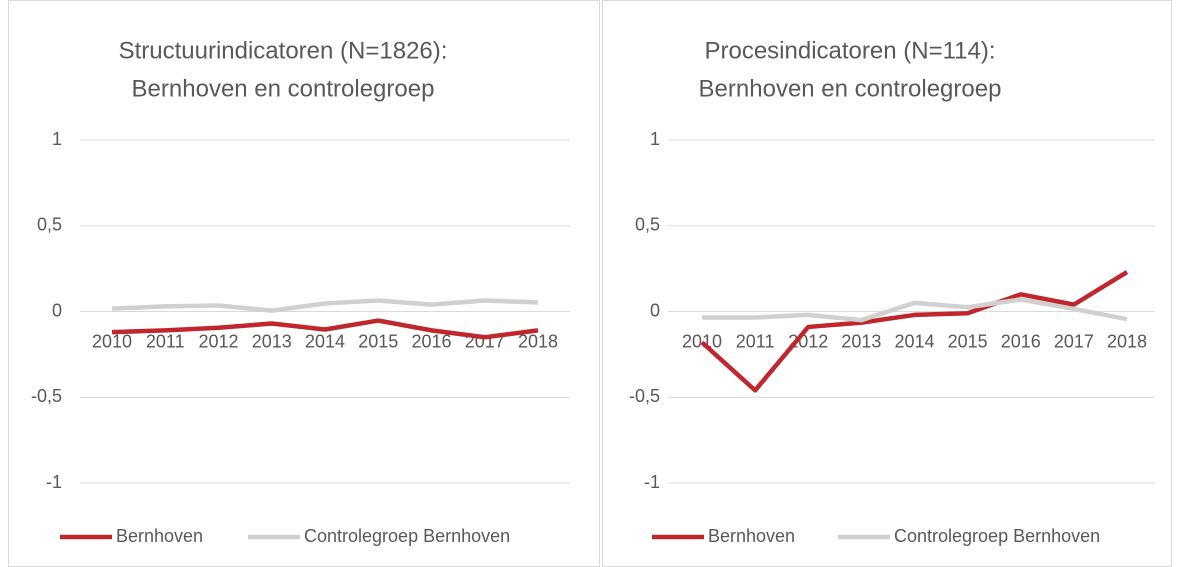  What do you see at coordinates (1074, 341) in the screenshot?
I see `x-tick-label: 2017` at bounding box center [1074, 341].